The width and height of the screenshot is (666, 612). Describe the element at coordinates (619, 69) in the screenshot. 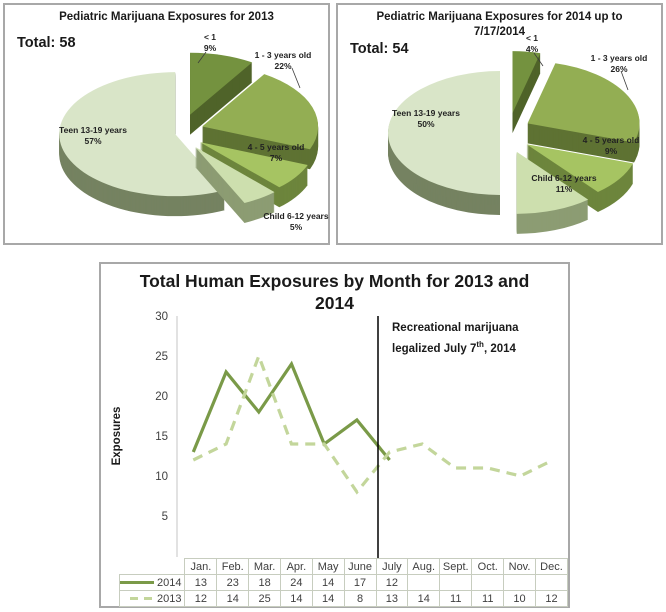

I see `pie-slice-pct: 26%` at that location.